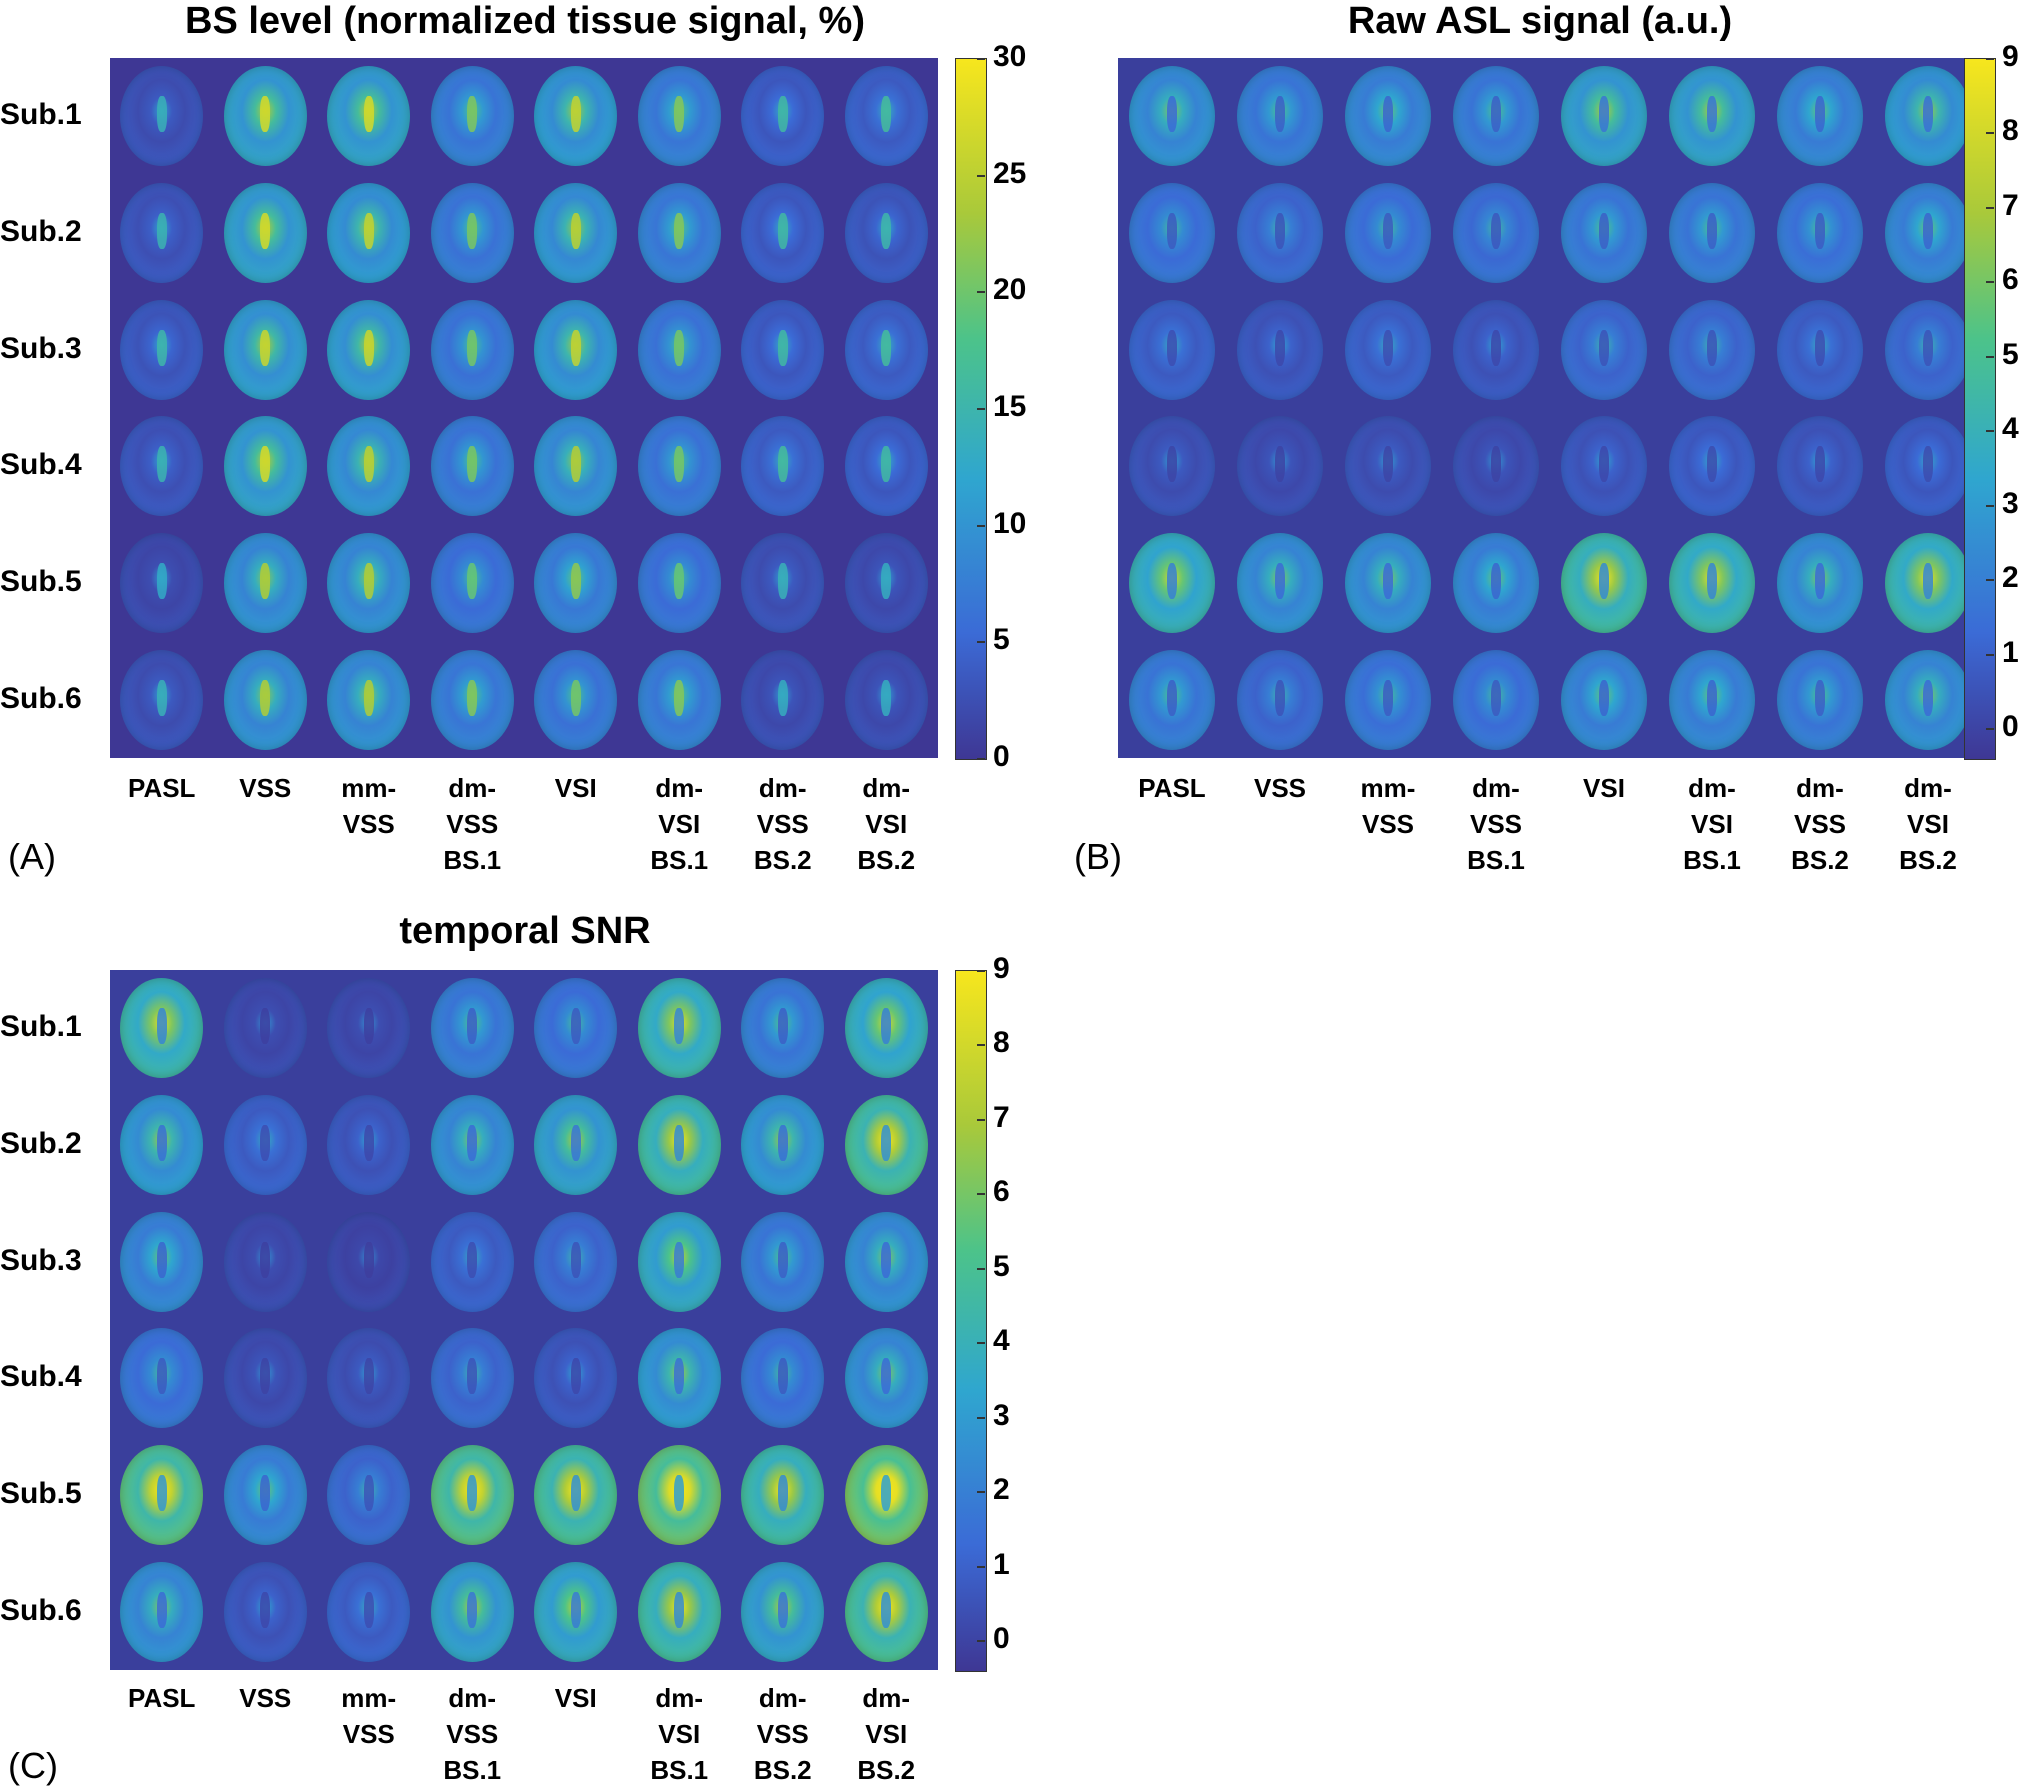  I want to click on row-label: Sub.3, so click(41, 348).